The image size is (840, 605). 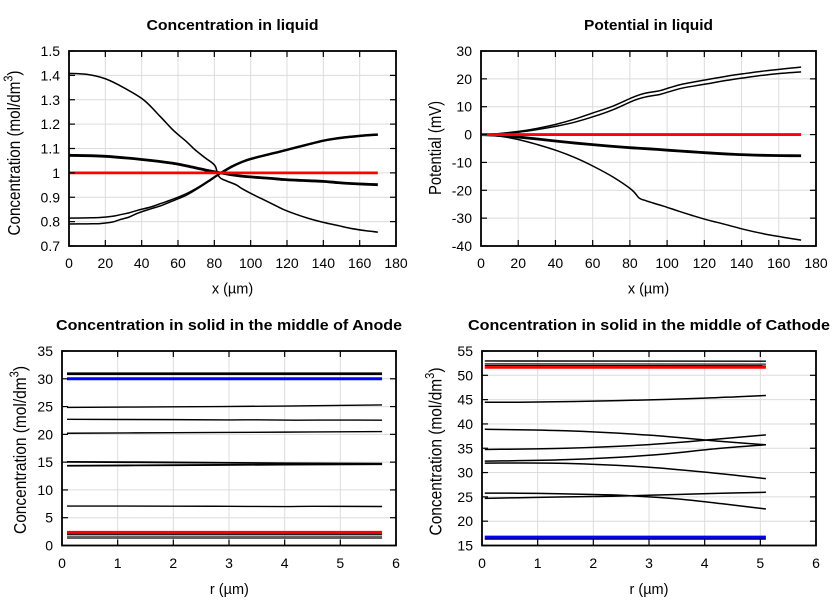 What do you see at coordinates (51, 222) in the screenshot?
I see `svg-text: 0.8` at bounding box center [51, 222].